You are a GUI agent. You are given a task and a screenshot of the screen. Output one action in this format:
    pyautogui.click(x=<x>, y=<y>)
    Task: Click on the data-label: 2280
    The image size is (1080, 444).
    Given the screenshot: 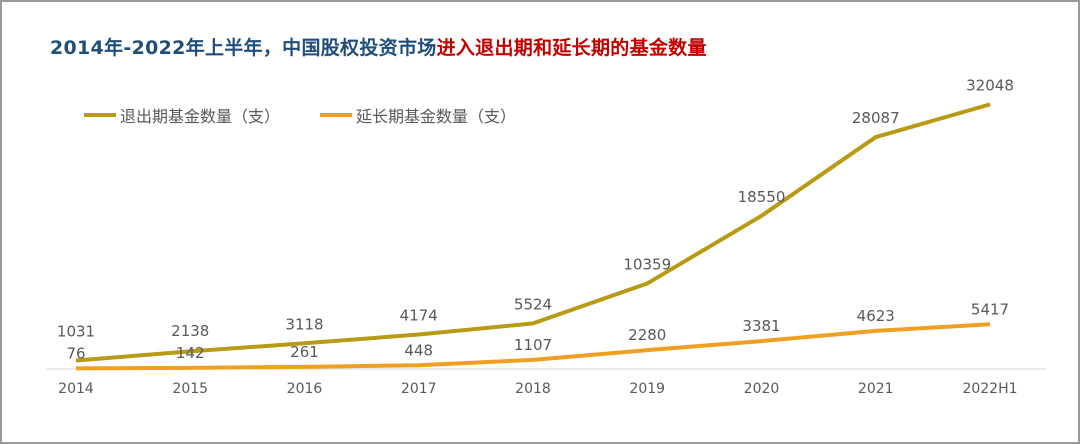 What is the action you would take?
    pyautogui.click(x=647, y=335)
    